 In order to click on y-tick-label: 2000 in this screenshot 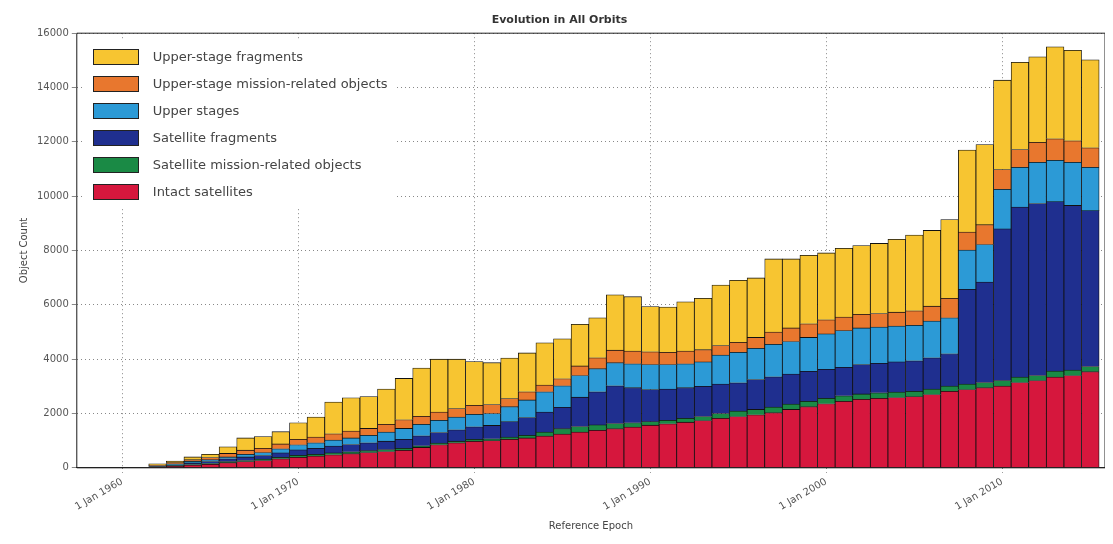, I will do `click(56, 413)`.